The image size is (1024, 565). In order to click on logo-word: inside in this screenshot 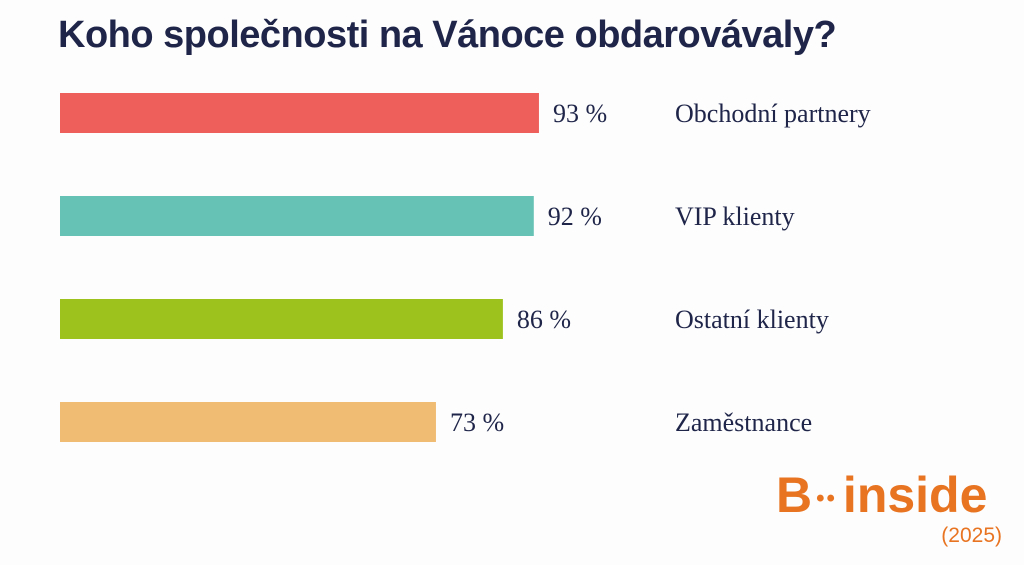, I will do `click(915, 495)`.